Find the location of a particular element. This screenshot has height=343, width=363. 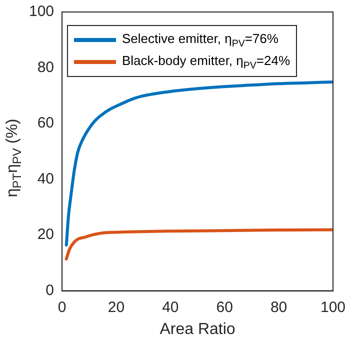

x-tick-label: 60 is located at coordinates (224, 307).